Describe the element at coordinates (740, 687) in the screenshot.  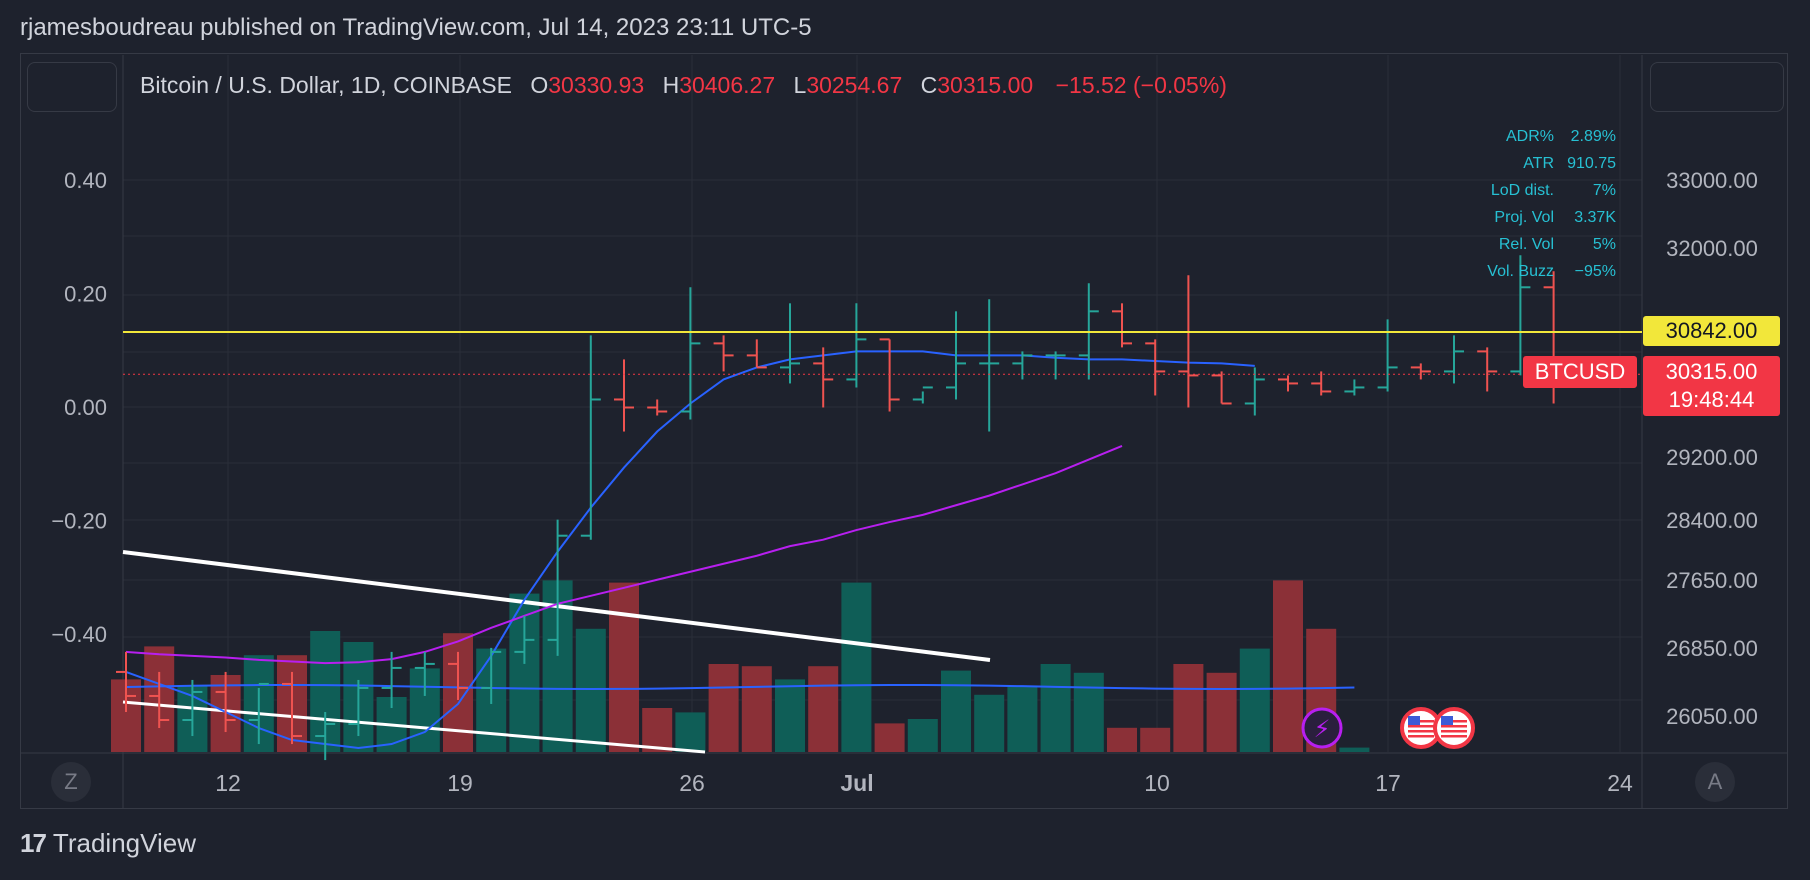
I see `volume-ma-line` at that location.